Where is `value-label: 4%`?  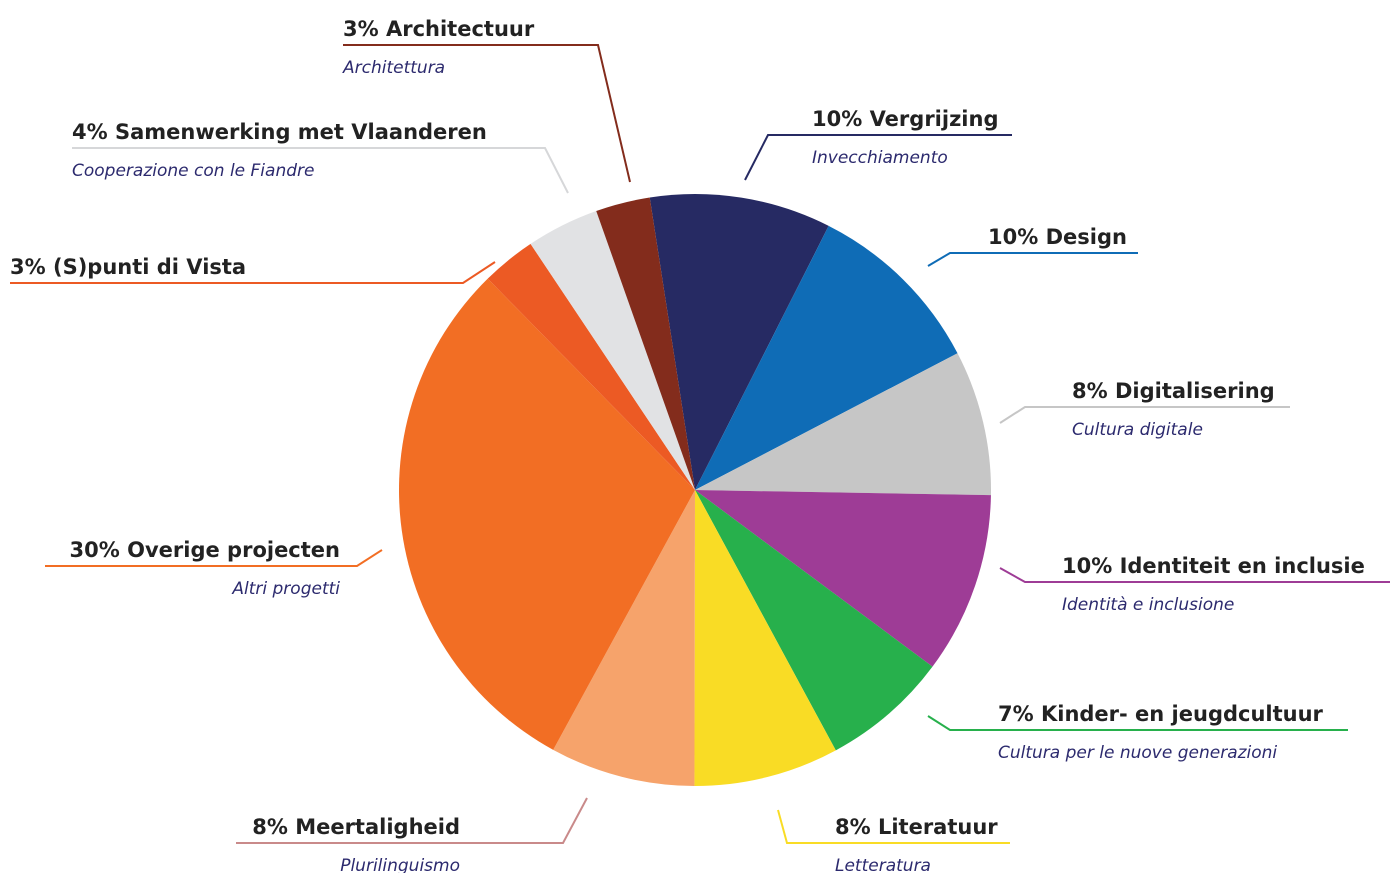
value-label: 4% is located at coordinates (90, 132).